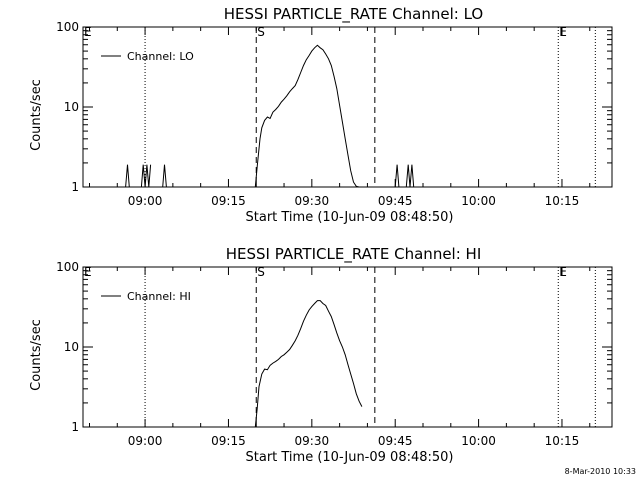  I want to click on plot-timestamp: 8-Mar-2010 10:33, so click(600, 471).